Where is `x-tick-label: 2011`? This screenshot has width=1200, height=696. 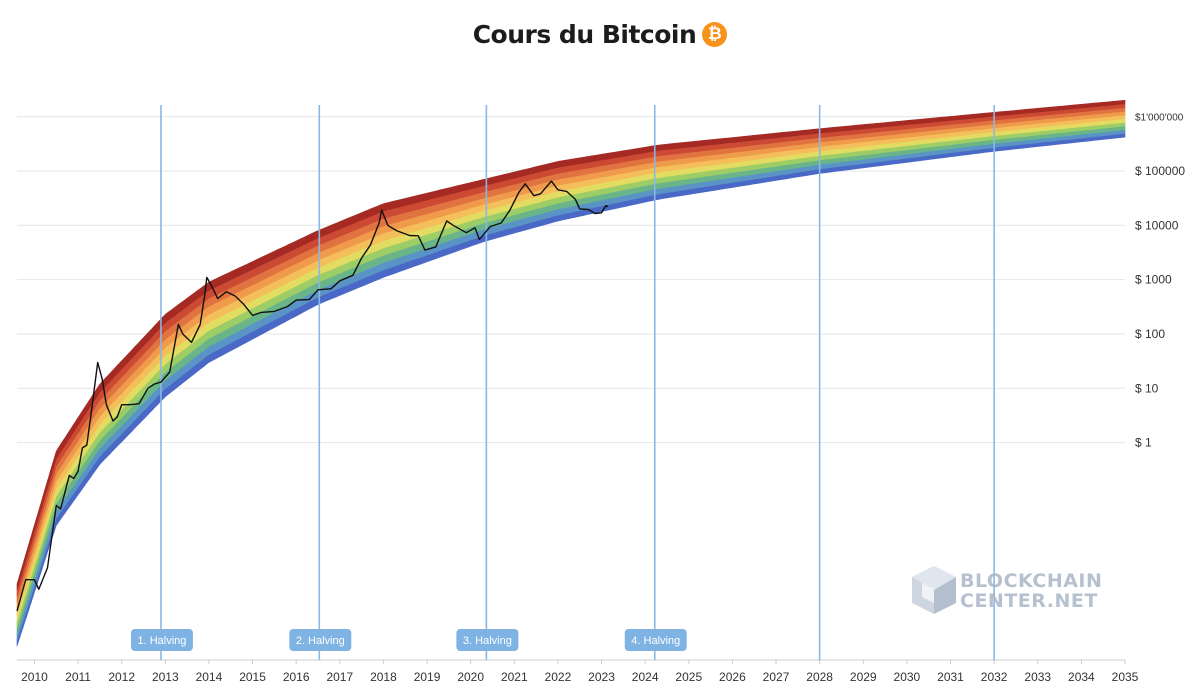 x-tick-label: 2011 is located at coordinates (78, 677).